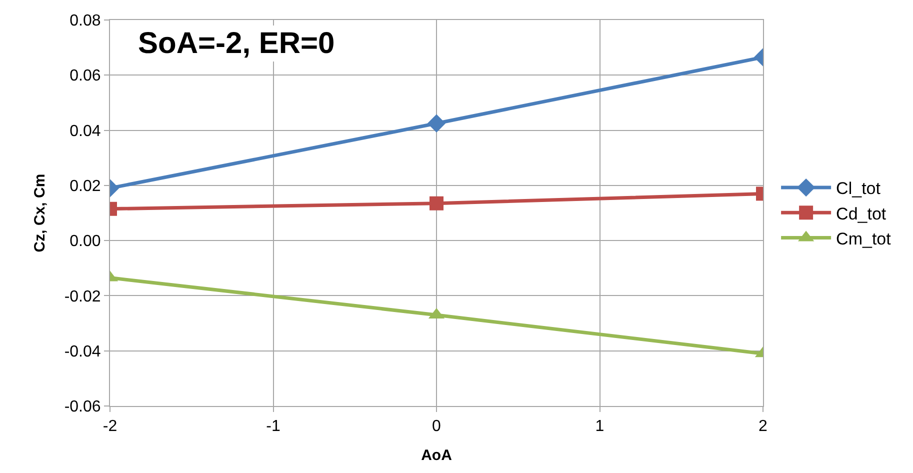 This screenshot has width=913, height=473. Describe the element at coordinates (85, 187) in the screenshot. I see `y-tick-label: 0.02` at that location.